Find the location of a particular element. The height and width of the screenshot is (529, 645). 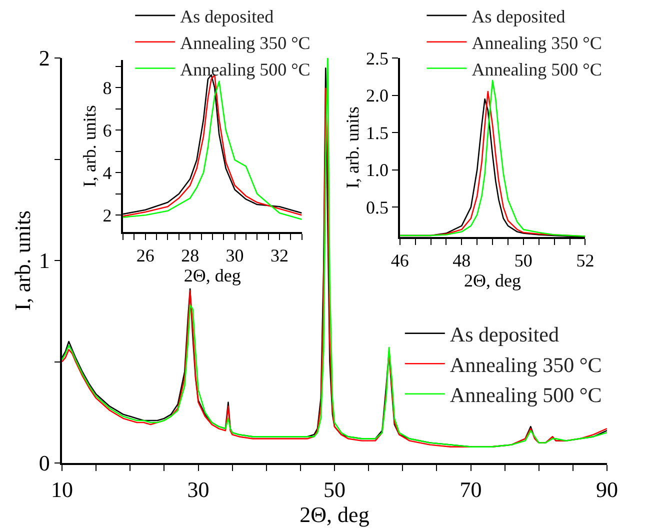

x-tick-label: 10 is located at coordinates (62, 489).